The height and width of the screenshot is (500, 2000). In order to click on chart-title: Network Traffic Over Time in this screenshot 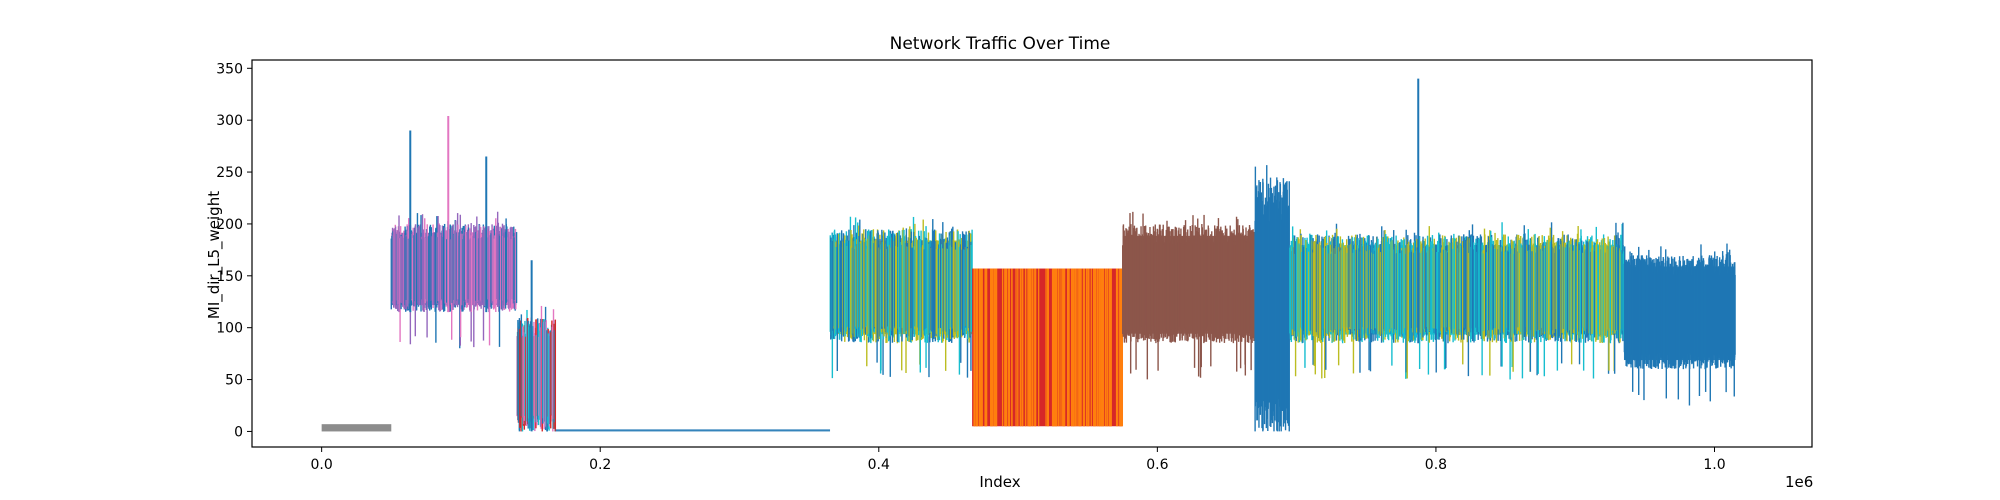, I will do `click(1000, 44)`.